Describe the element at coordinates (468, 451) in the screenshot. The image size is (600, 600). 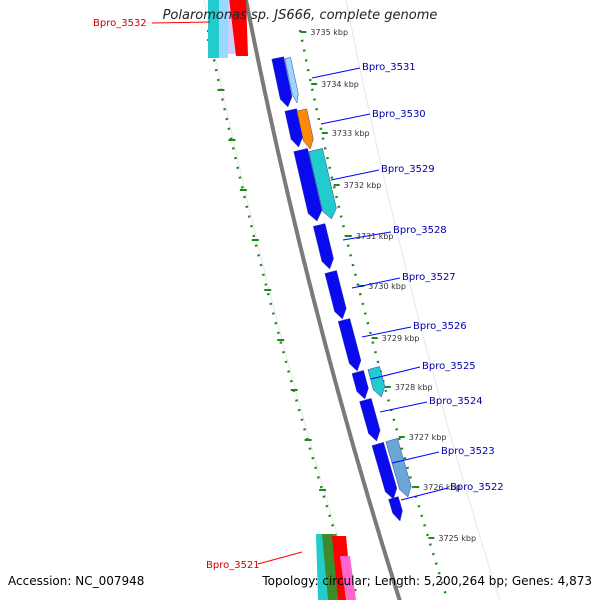
I see `gene-label: Bpro_3523` at that location.